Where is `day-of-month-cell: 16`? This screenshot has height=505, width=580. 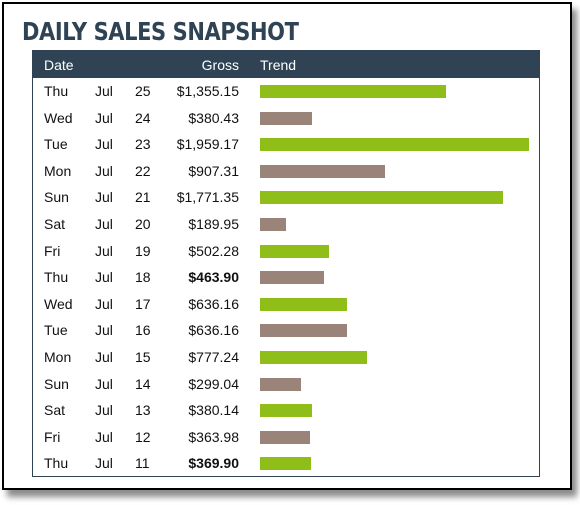 day-of-month-cell: 16 is located at coordinates (143, 330).